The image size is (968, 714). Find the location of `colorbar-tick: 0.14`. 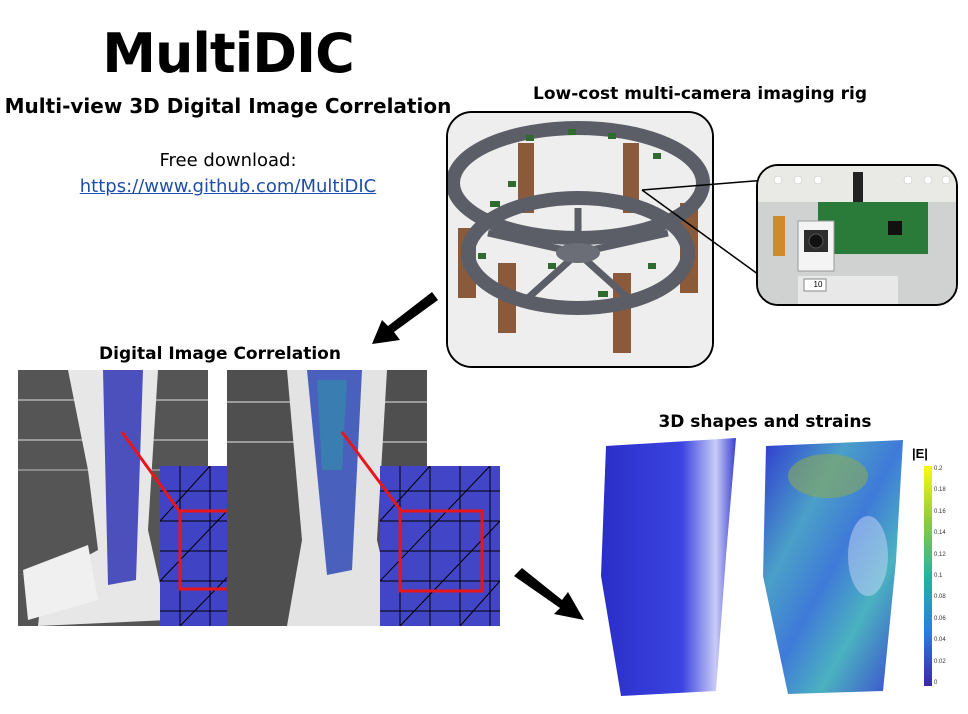

colorbar-tick: 0.14 is located at coordinates (940, 533).